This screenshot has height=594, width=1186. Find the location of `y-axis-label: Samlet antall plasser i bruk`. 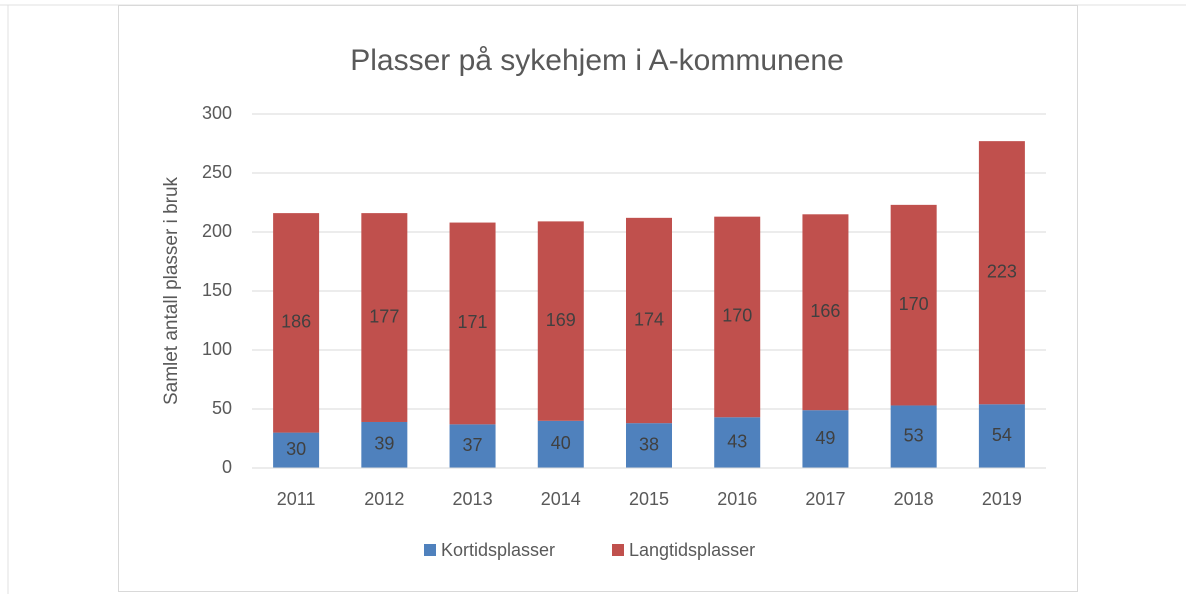

y-axis-label: Samlet antall plasser i bruk is located at coordinates (171, 290).